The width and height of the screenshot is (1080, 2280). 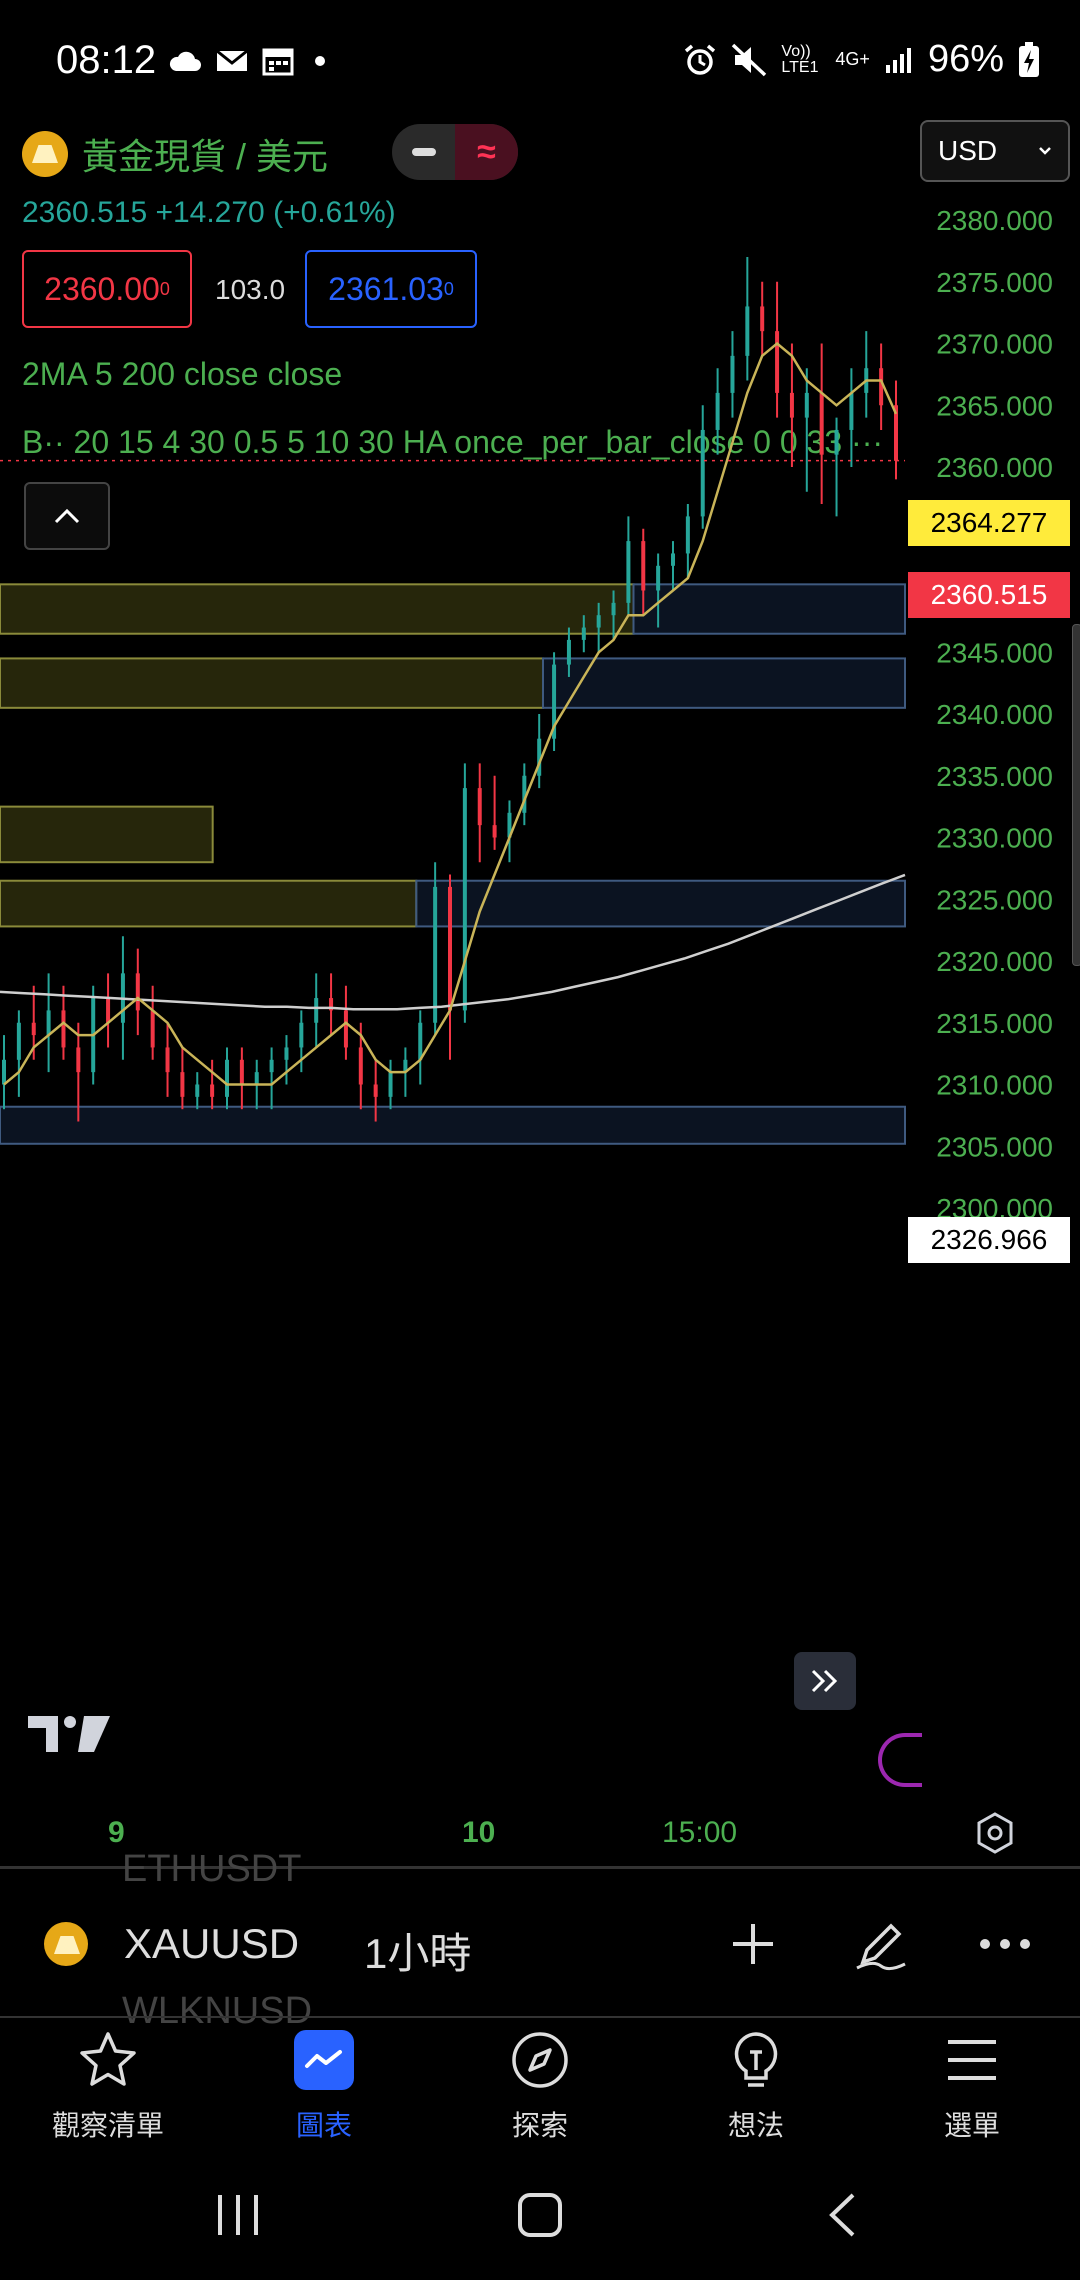 I want to click on price-scale-scroll-handle, so click(x=1076, y=795).